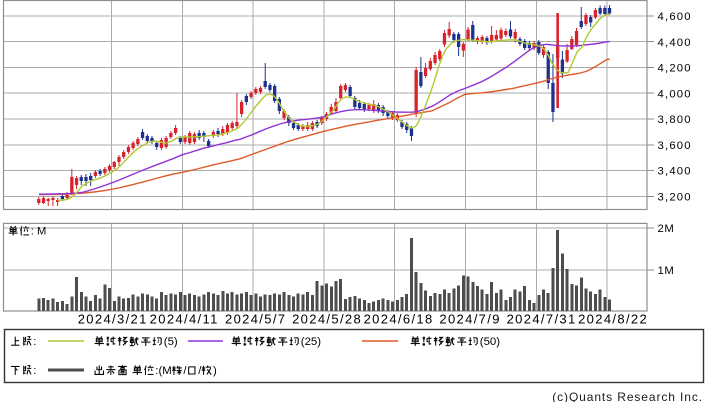 This screenshot has height=407, width=709. Describe the element at coordinates (627, 396) in the screenshot. I see `svg-text: (c)Quants Research Inc.` at that location.